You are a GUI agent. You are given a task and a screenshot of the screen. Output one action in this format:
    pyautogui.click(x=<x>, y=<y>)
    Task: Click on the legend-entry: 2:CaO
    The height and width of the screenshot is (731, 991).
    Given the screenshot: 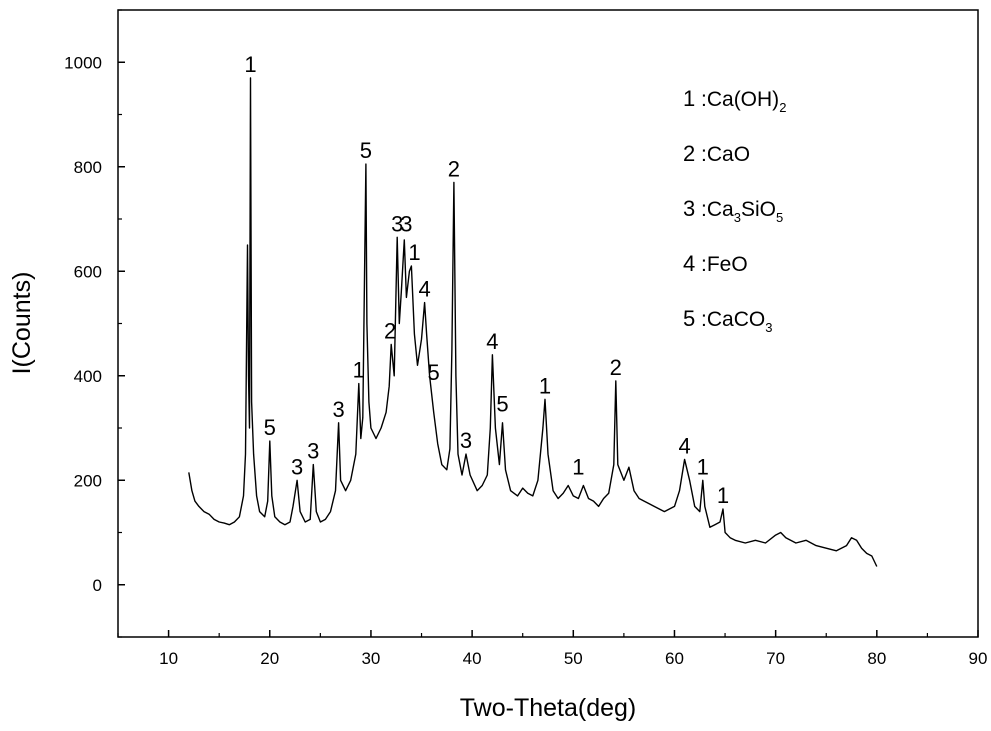 What is the action you would take?
    pyautogui.click(x=716, y=153)
    